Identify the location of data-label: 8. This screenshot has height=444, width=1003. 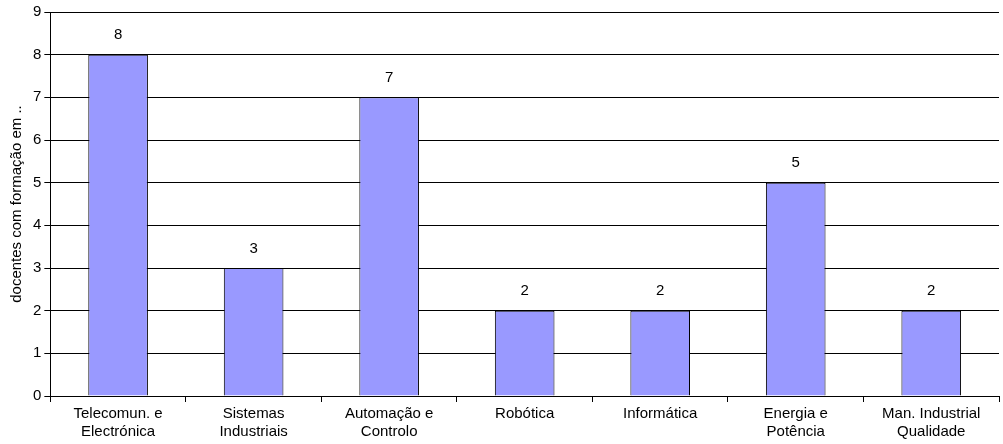
(118, 34).